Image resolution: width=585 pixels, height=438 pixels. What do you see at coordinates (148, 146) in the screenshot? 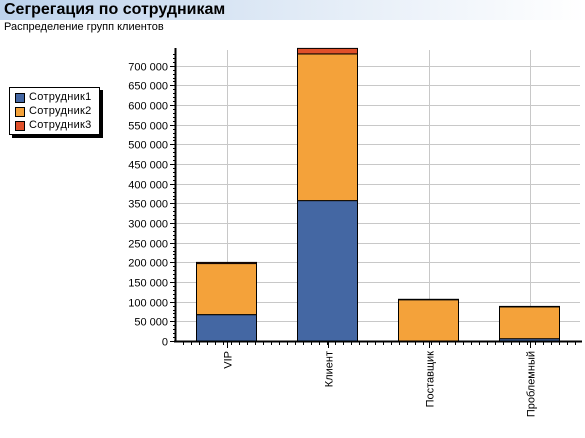
I see `y-tick-label-10: 500 000` at bounding box center [148, 146].